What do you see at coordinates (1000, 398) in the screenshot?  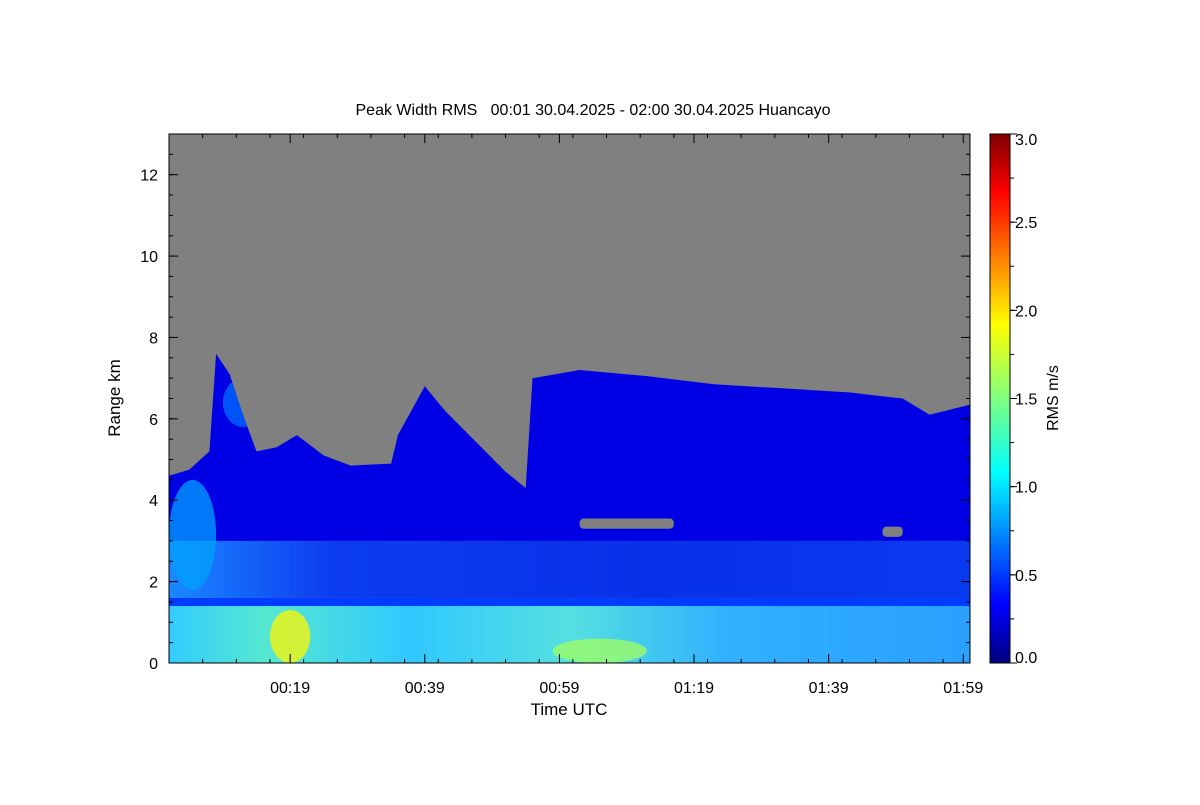 I see `colorbar` at bounding box center [1000, 398].